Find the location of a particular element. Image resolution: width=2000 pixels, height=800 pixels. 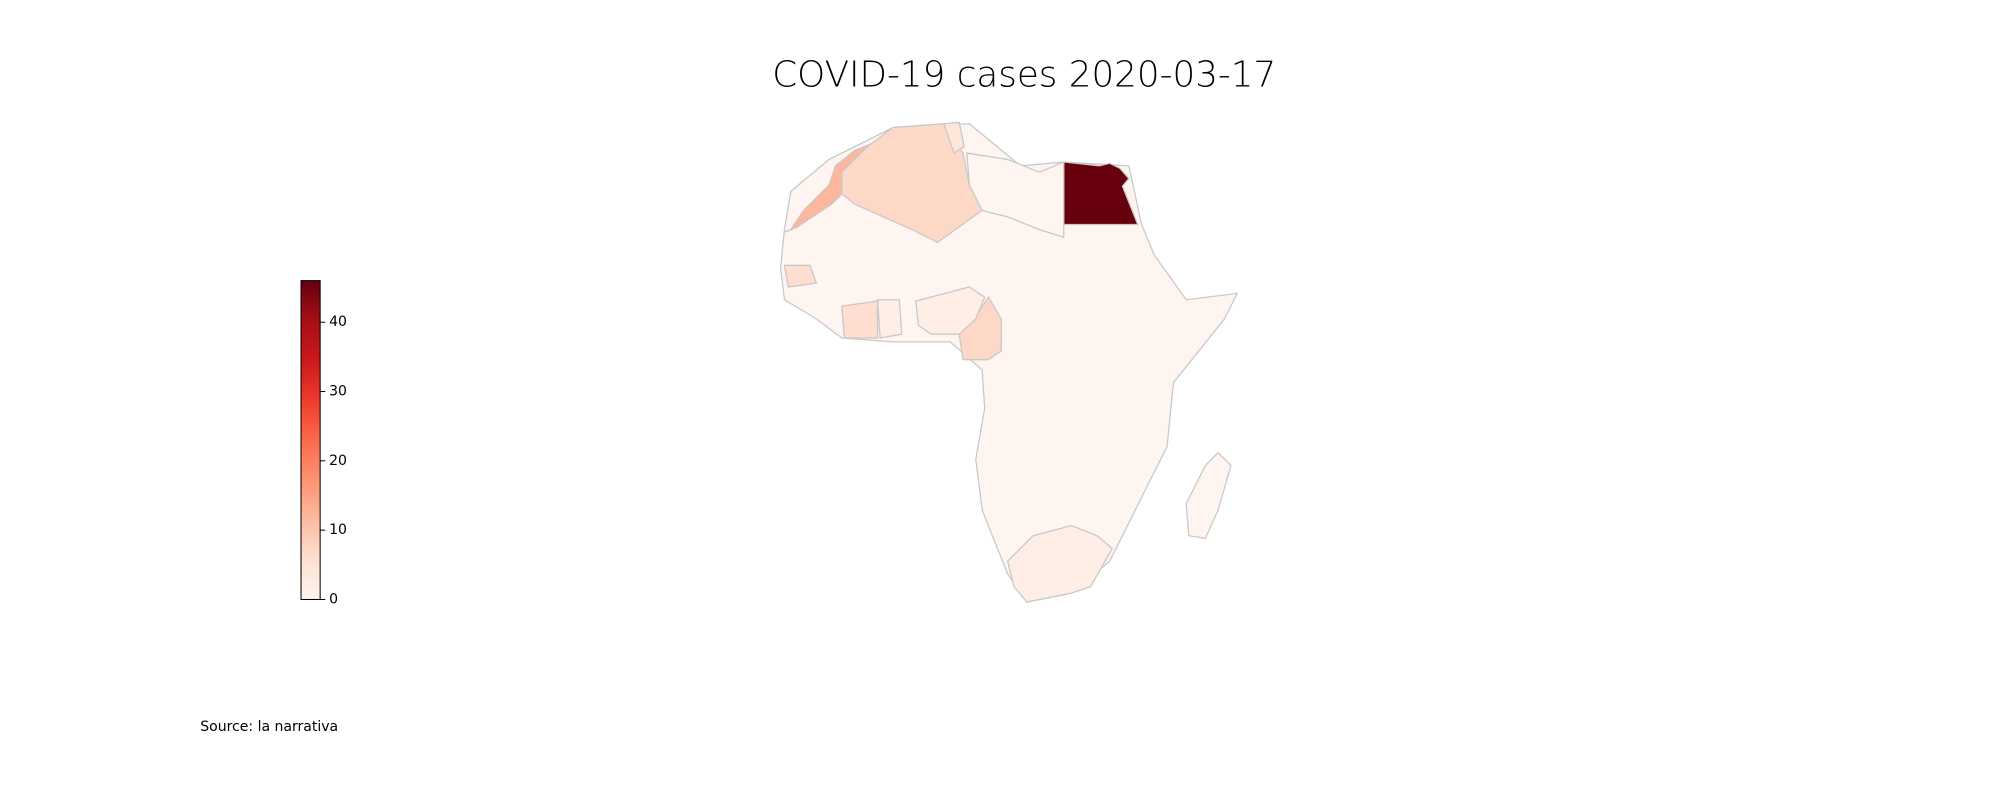

colorbar: 0 10 20 30 40 is located at coordinates (323, 443).